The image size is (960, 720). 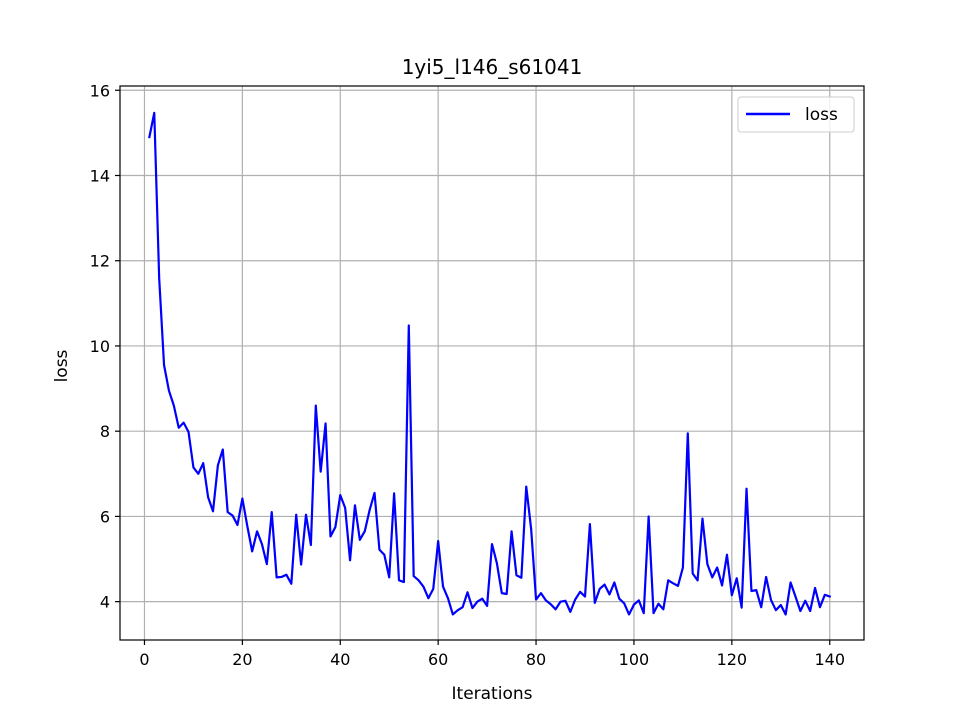 What do you see at coordinates (536, 659) in the screenshot?
I see `x-tick-label: 80` at bounding box center [536, 659].